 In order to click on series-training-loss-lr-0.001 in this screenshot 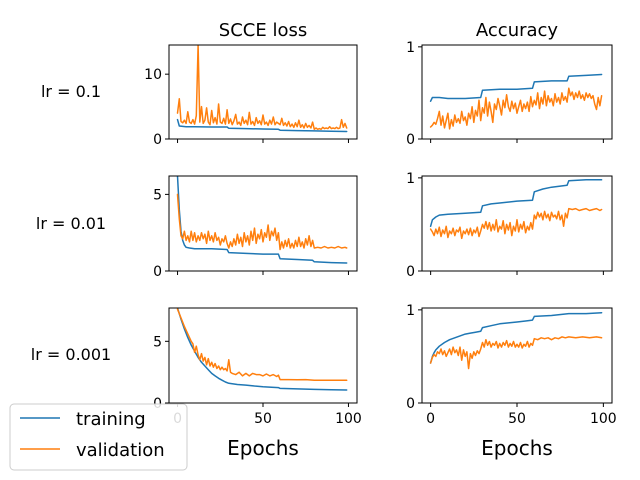, I will do `click(262, 349)`.